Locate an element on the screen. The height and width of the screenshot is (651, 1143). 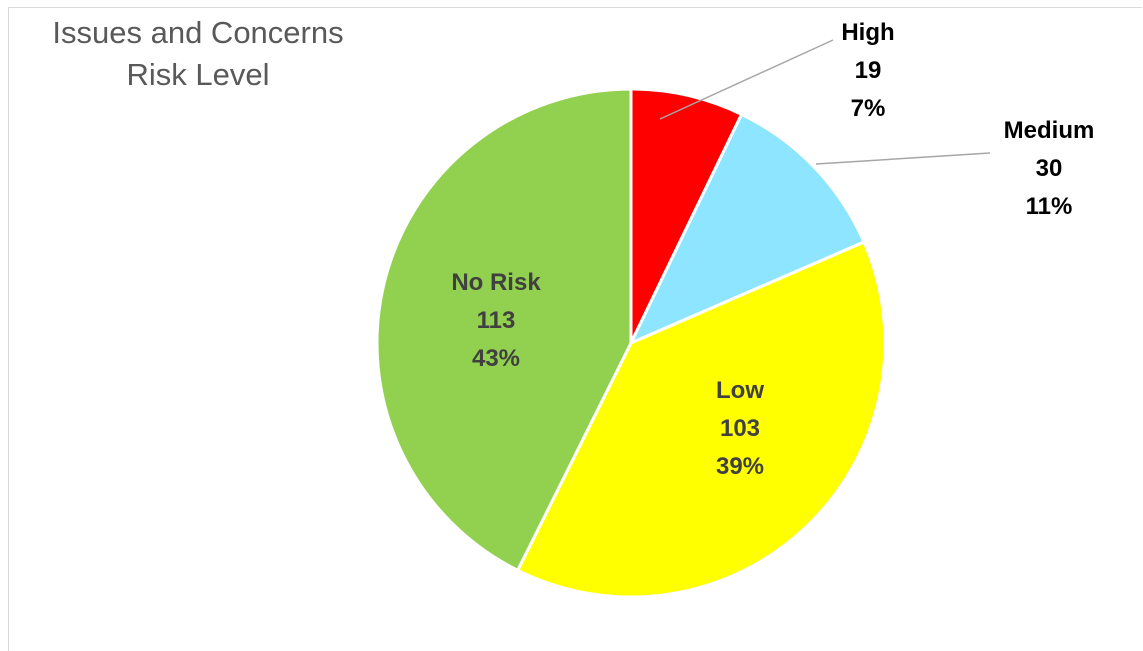
leader-line-high is located at coordinates (746, 79).